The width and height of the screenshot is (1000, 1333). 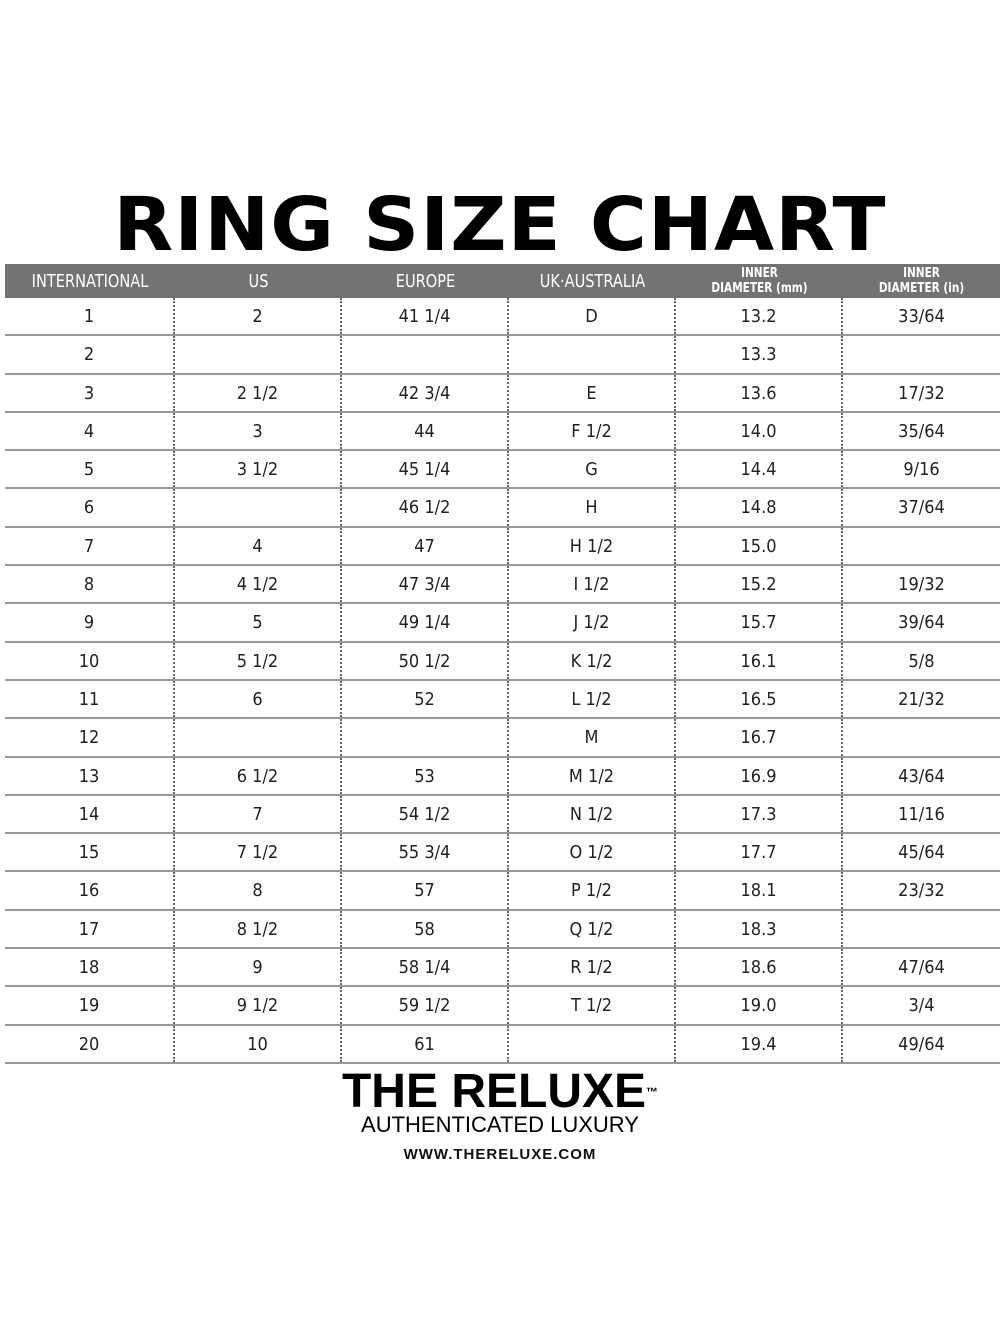 What do you see at coordinates (258, 852) in the screenshot?
I see `table-cell: 7 1/2` at bounding box center [258, 852].